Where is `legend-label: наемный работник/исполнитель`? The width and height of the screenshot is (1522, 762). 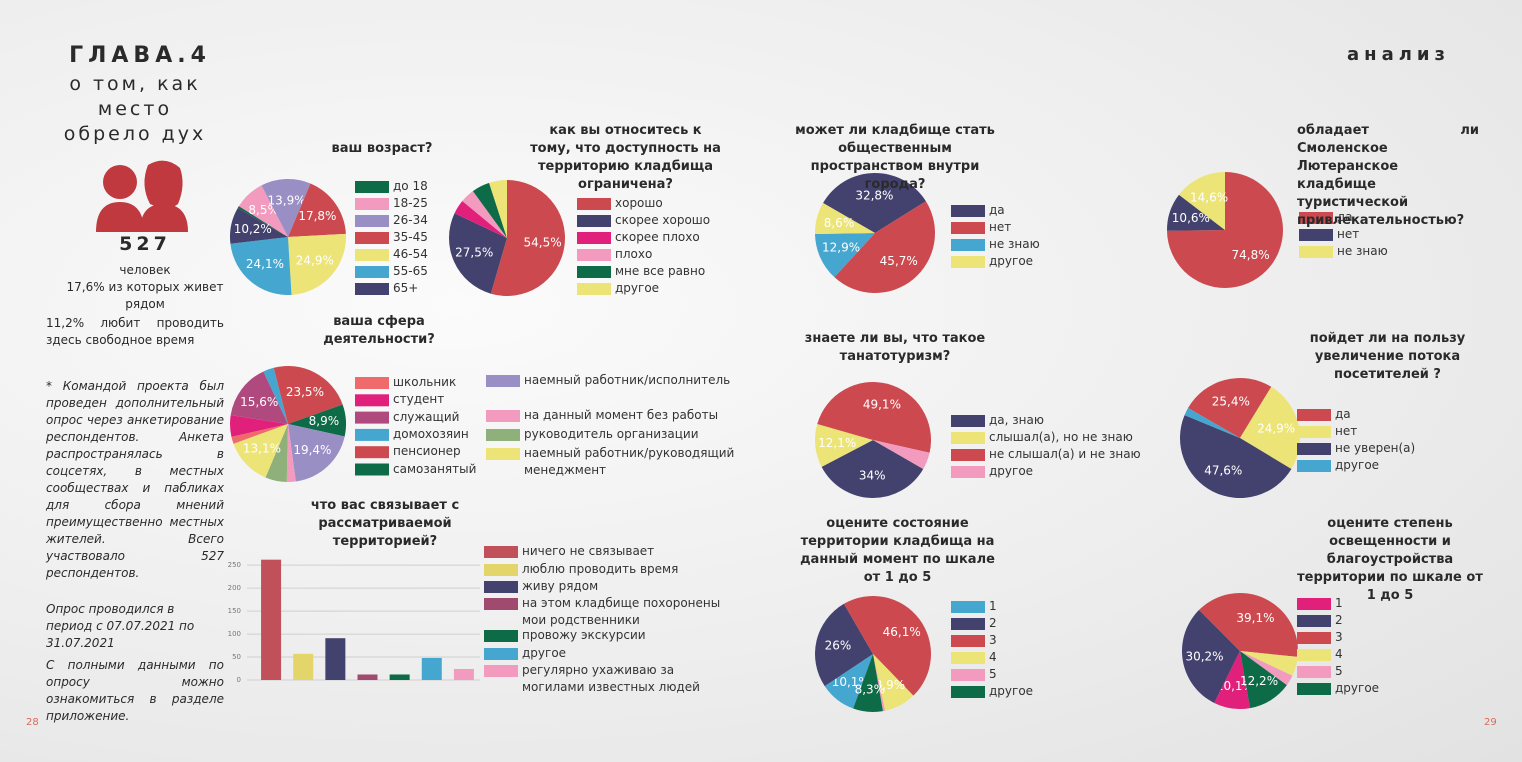 legend-label: наемный работник/исполнитель is located at coordinates (627, 380).